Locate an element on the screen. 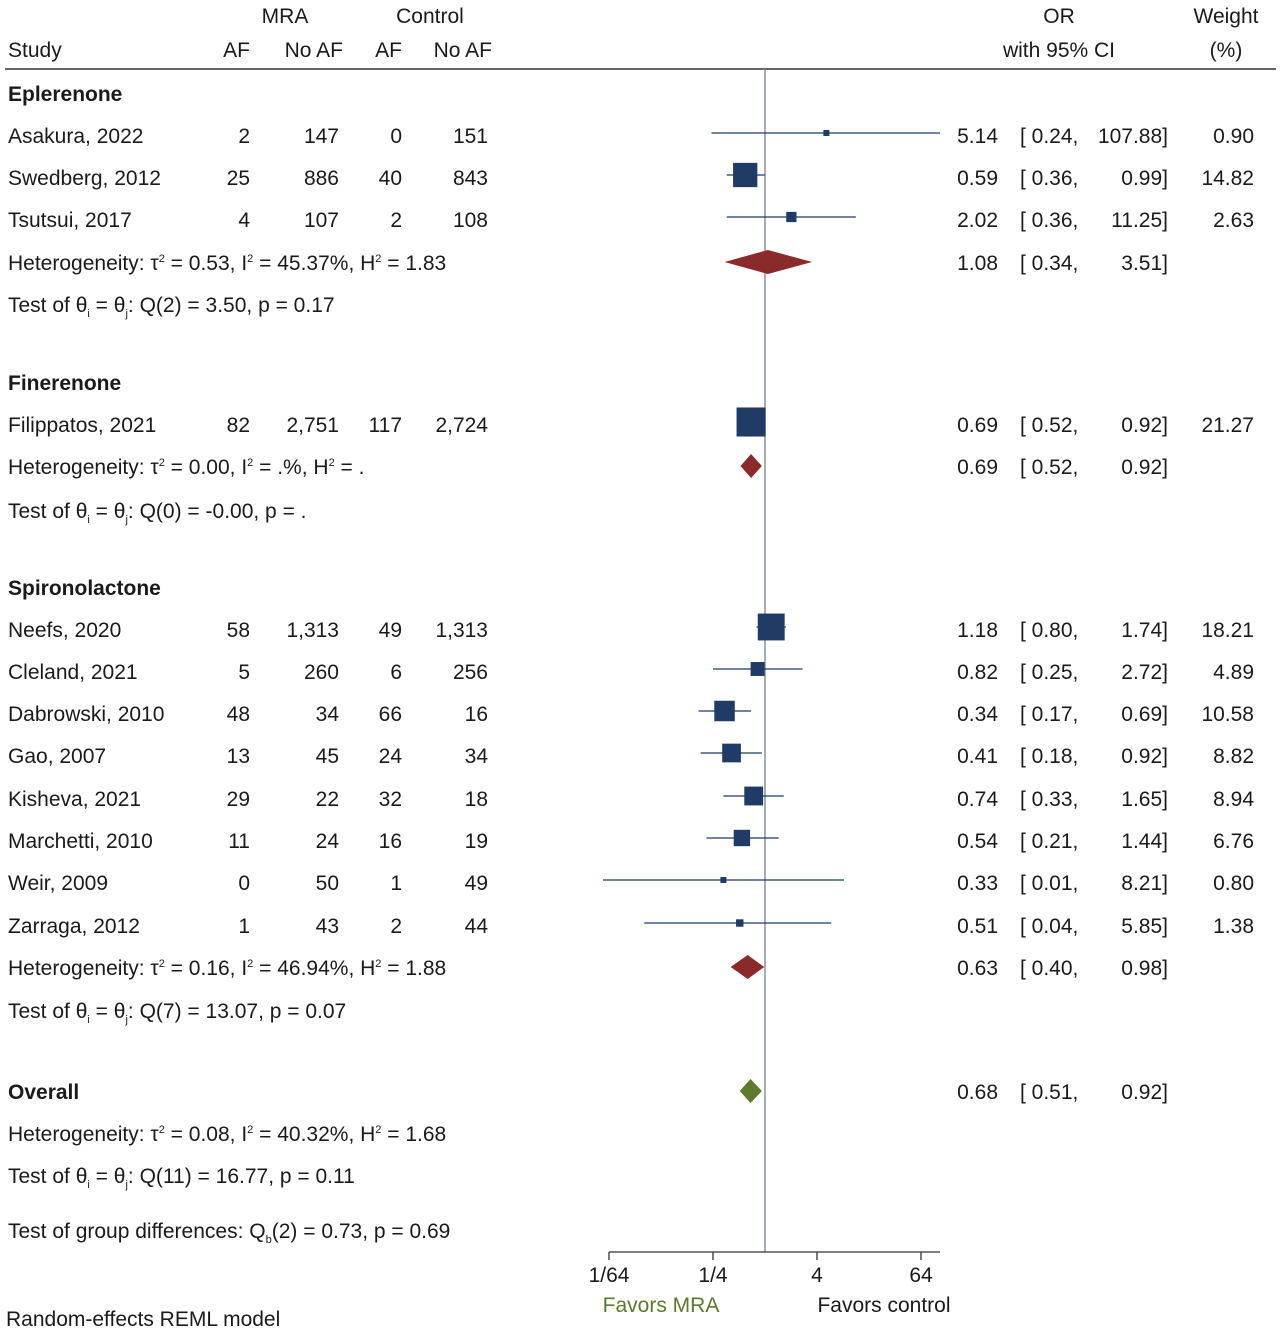 Image resolution: width=1282 pixels, height=1336 pixels. header-ci: with 95% CI is located at coordinates (1059, 50).